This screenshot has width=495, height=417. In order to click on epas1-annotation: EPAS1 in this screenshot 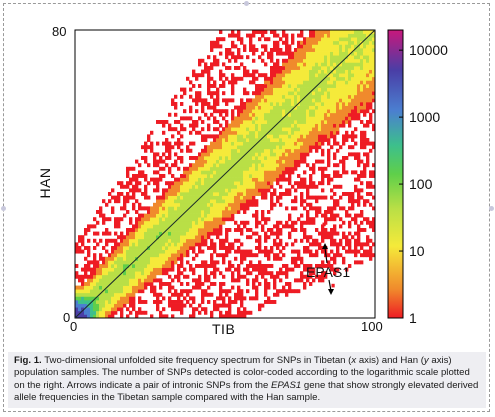, I will do `click(328, 269)`.